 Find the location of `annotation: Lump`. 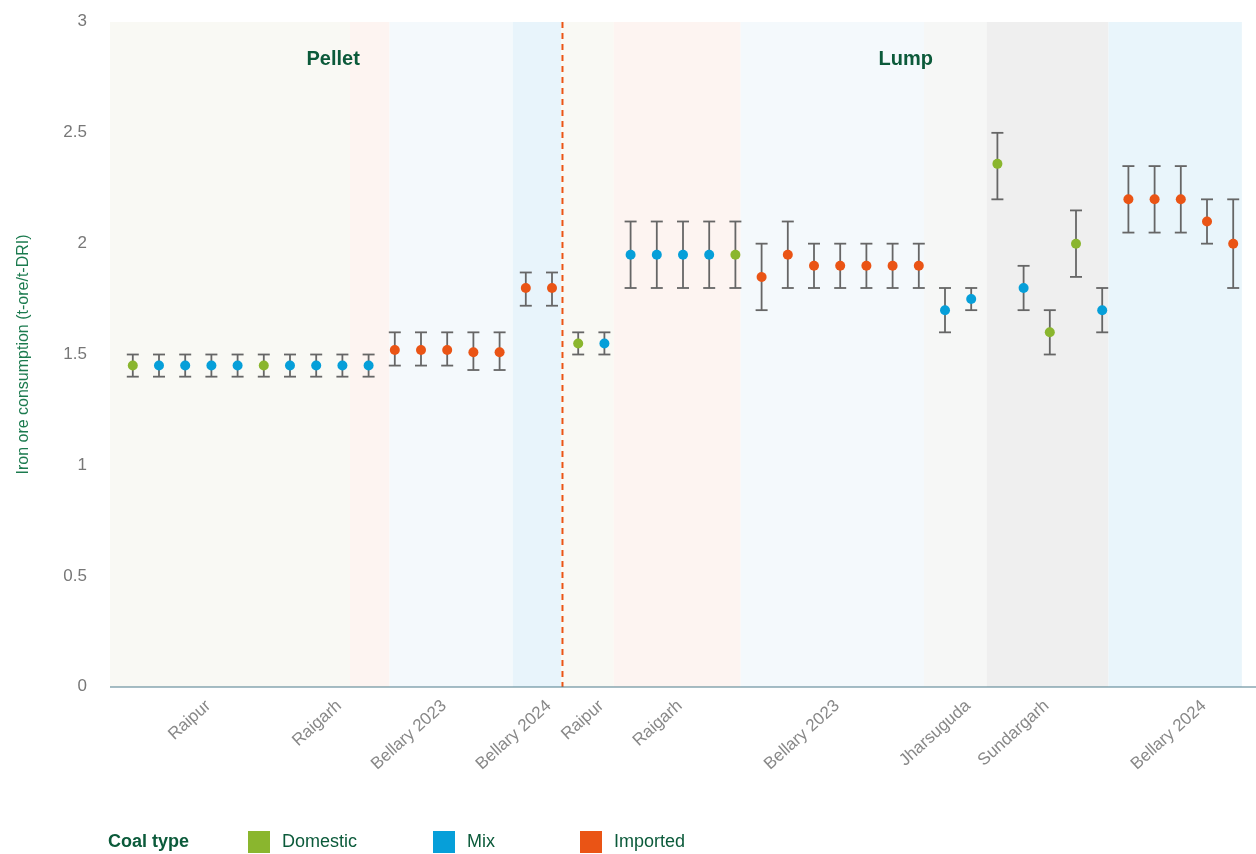

annotation: Lump is located at coordinates (905, 57).